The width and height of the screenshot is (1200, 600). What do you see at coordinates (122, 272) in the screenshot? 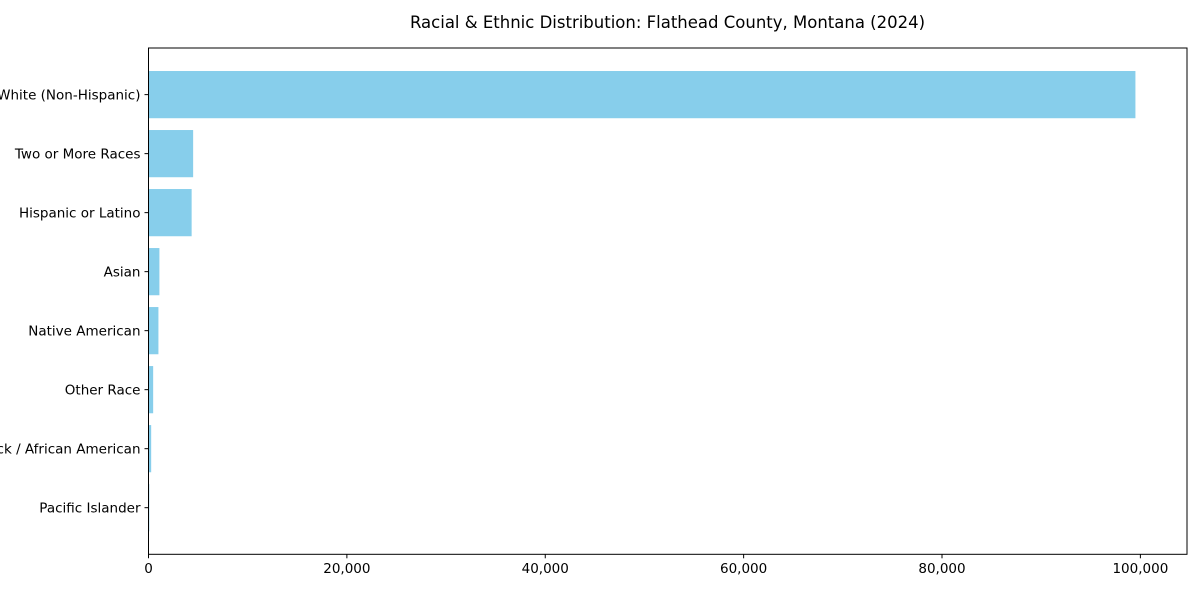
I see `category-label-3: Asian` at bounding box center [122, 272].